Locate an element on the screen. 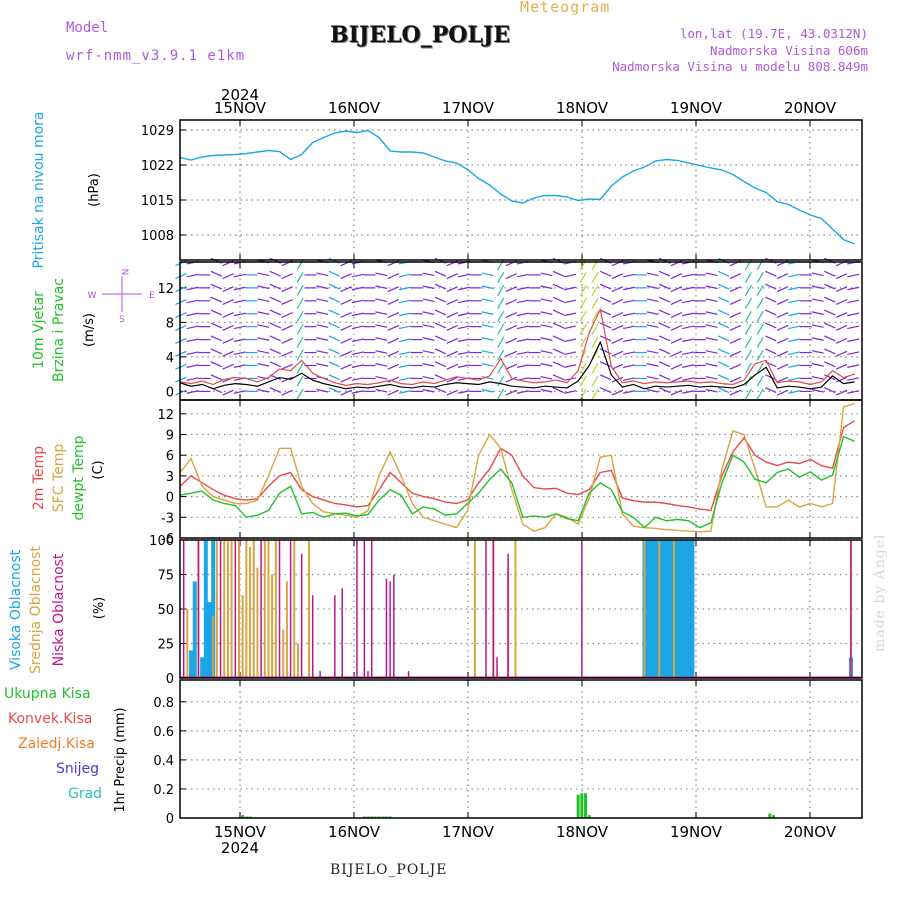 This screenshot has height=900, width=900. model-altitude-label: Nadmorska Visina u modelu 808.849m is located at coordinates (740, 66).